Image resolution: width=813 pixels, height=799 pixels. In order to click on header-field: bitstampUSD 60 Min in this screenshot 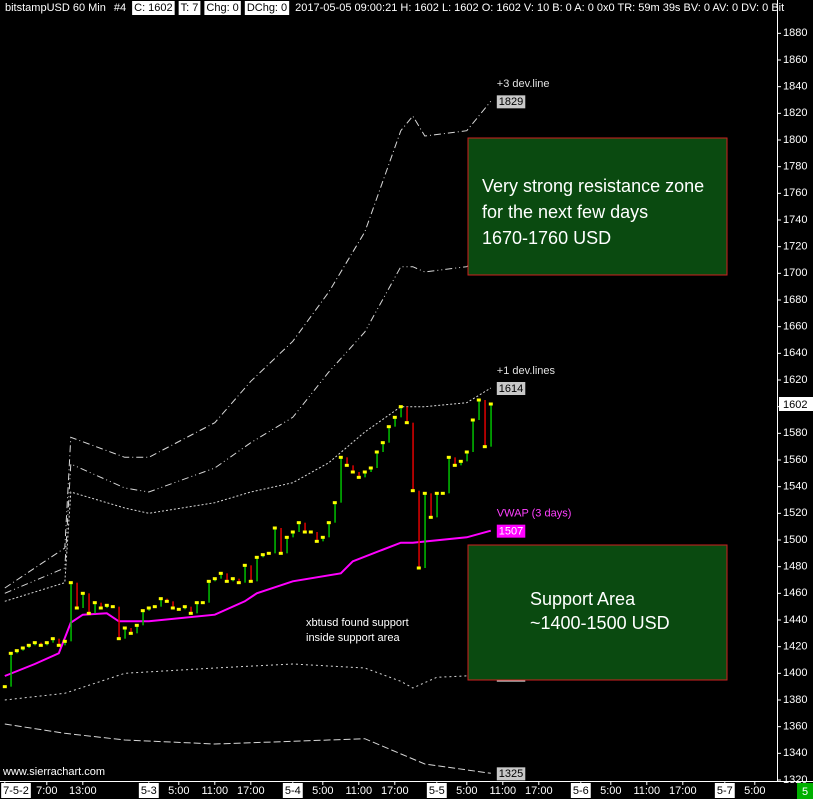, I will do `click(55, 8)`.